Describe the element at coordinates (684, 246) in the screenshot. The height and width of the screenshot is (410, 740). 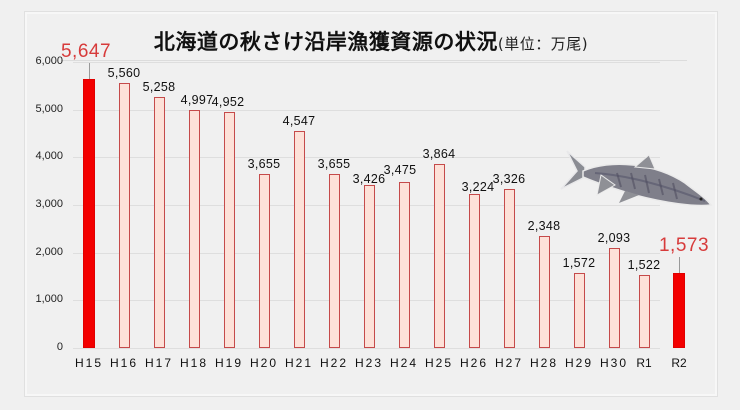
I see `value-label-R2: 1,573` at that location.